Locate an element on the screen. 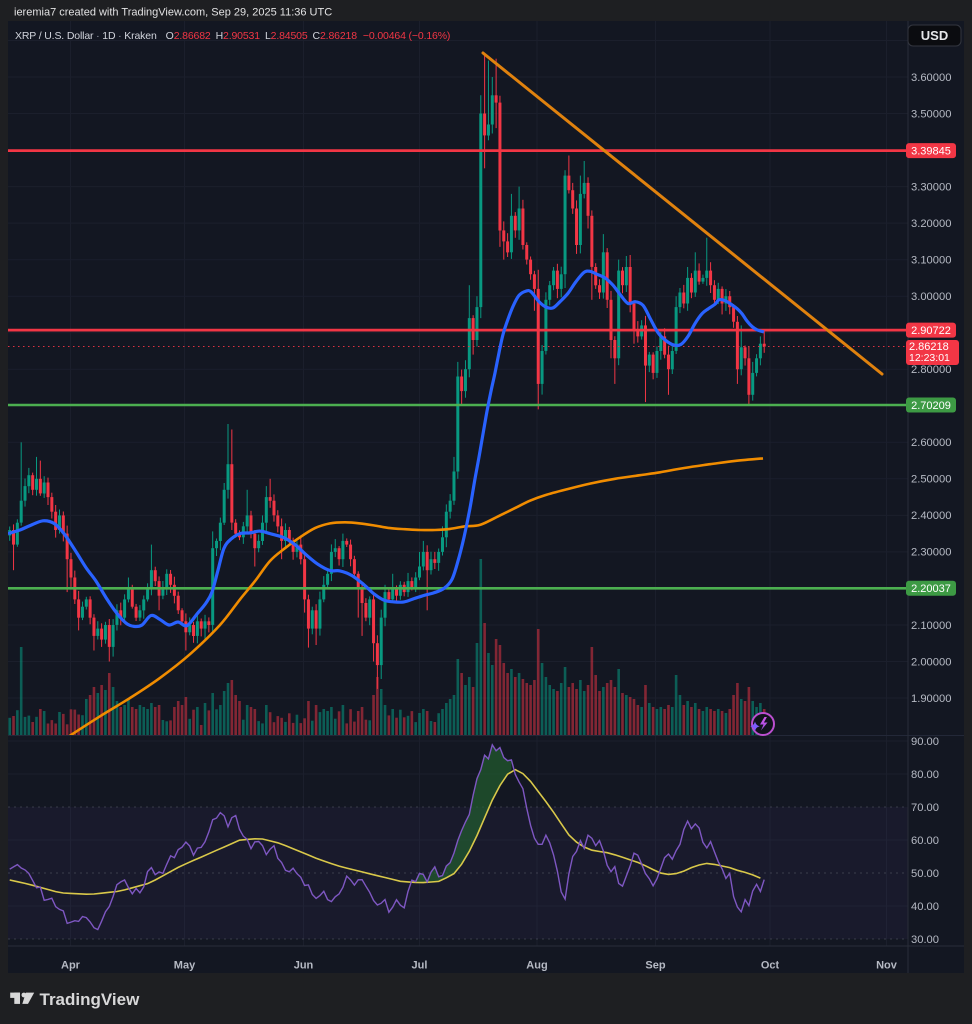  svg-text: 2.70209 is located at coordinates (931, 406).